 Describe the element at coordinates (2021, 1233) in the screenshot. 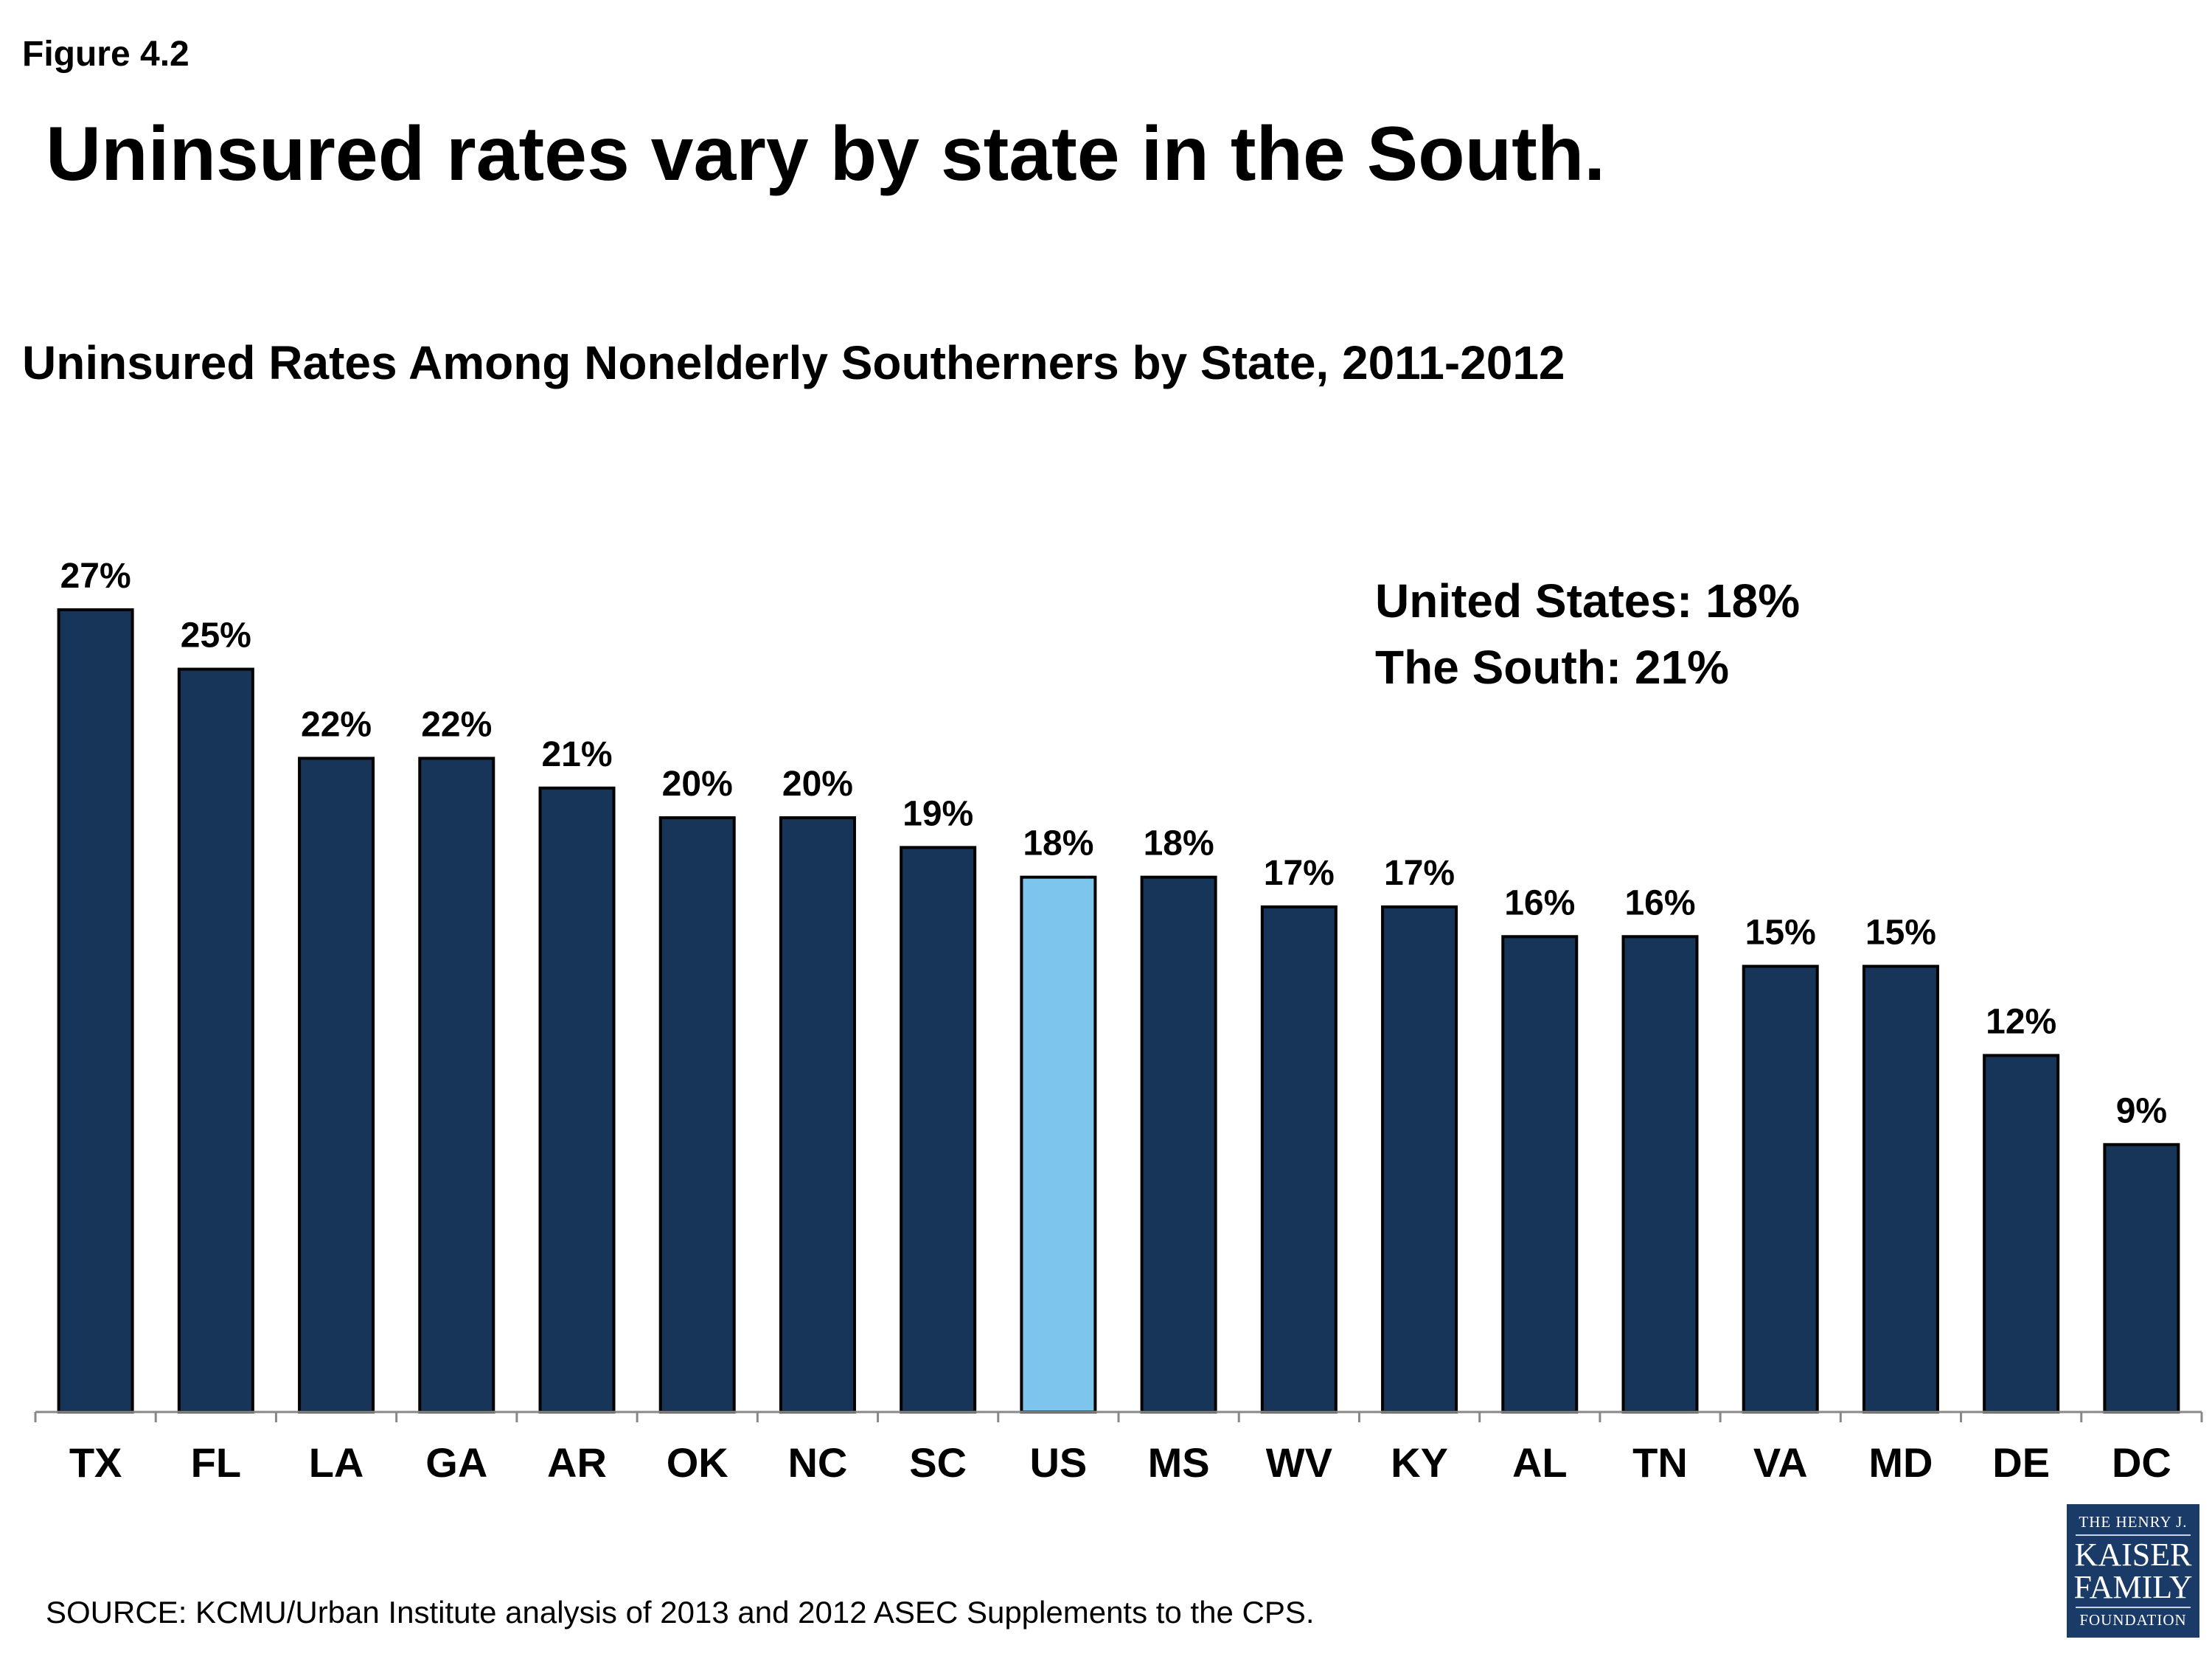

I see `bar-de` at that location.